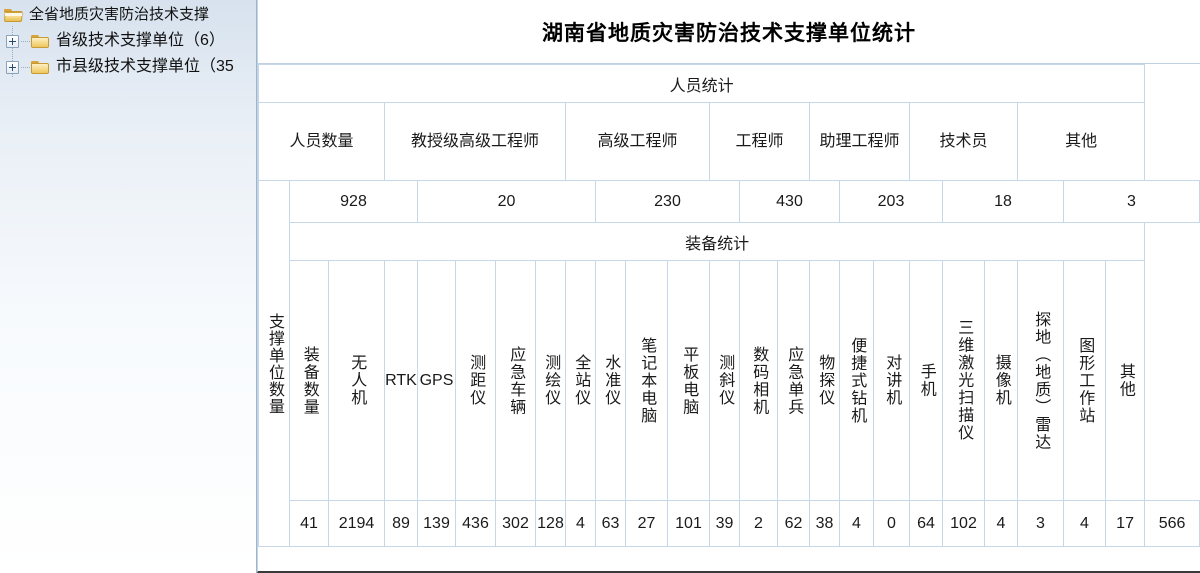 Image resolution: width=1200 pixels, height=573 pixels. I want to click on header-equipment-other: 其他, so click(1125, 380).